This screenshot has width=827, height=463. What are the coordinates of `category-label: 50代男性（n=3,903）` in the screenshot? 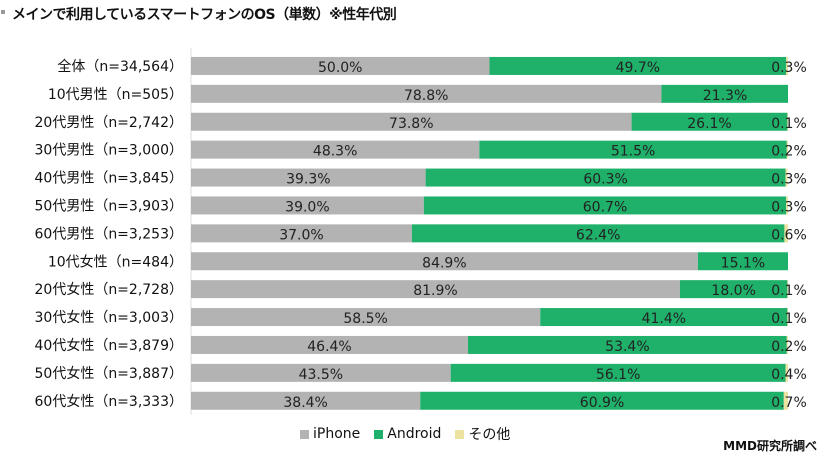 It's located at (109, 206).